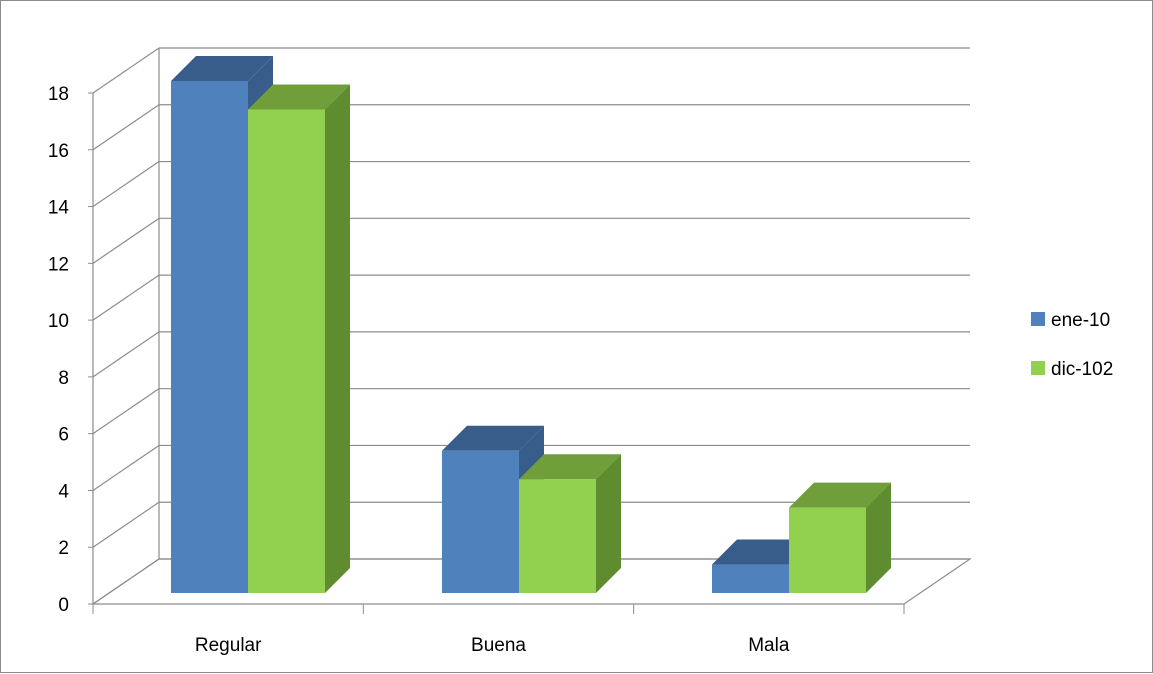 Image resolution: width=1153 pixels, height=674 pixels. I want to click on x-category-label: Mala, so click(769, 645).